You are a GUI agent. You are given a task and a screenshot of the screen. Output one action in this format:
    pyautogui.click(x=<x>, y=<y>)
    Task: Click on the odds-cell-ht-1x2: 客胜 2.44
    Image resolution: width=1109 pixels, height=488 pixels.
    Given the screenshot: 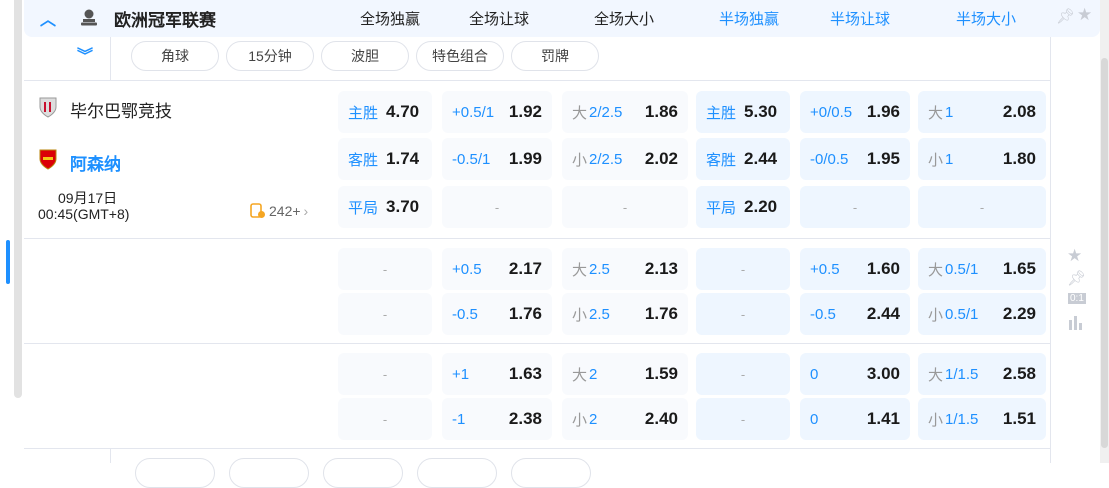 What is the action you would take?
    pyautogui.click(x=743, y=159)
    